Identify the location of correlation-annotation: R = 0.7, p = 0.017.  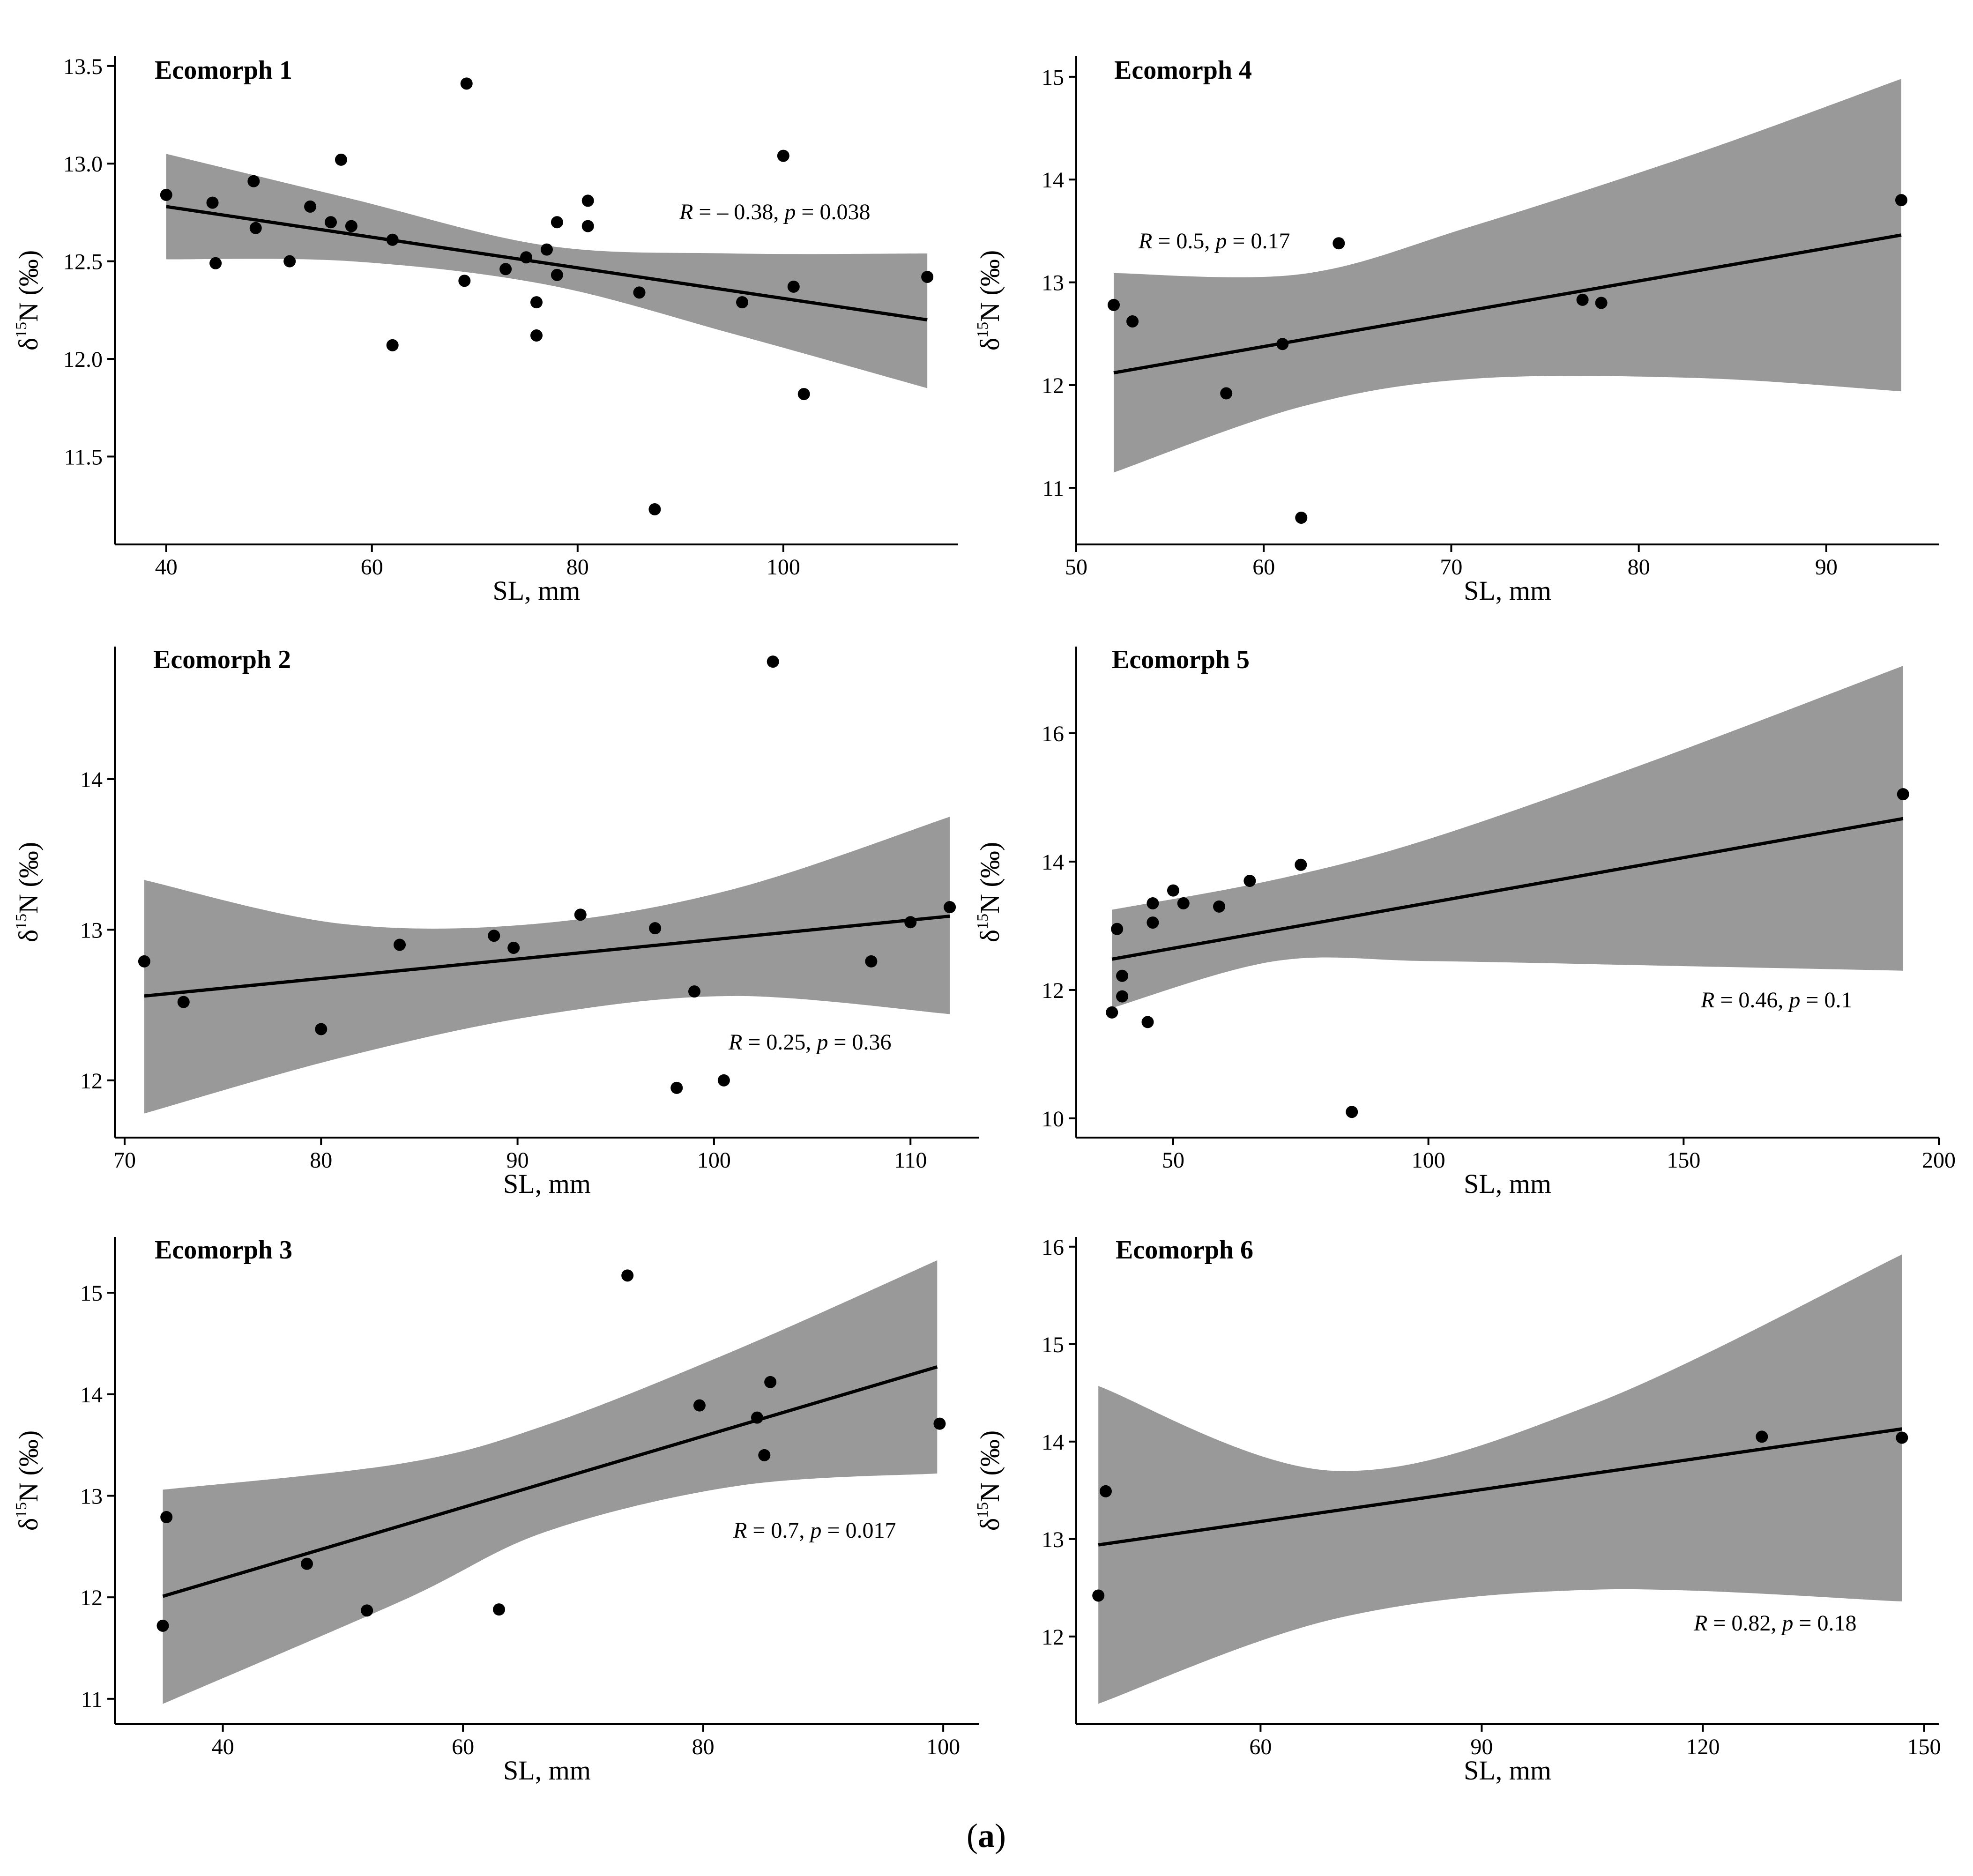
(814, 1531).